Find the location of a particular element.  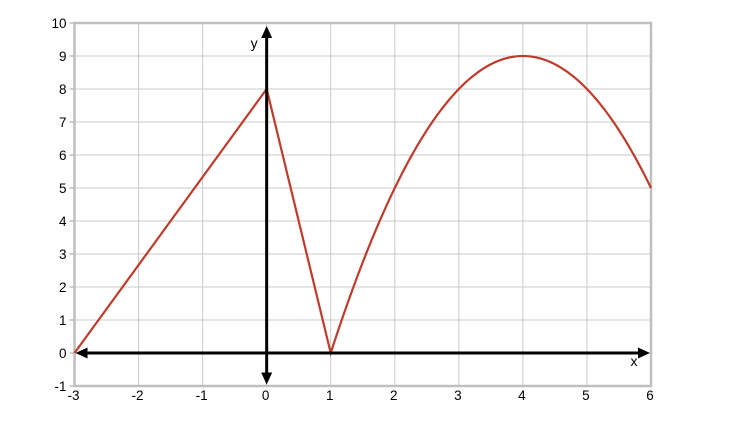

x-tick-label: 2 is located at coordinates (394, 395).